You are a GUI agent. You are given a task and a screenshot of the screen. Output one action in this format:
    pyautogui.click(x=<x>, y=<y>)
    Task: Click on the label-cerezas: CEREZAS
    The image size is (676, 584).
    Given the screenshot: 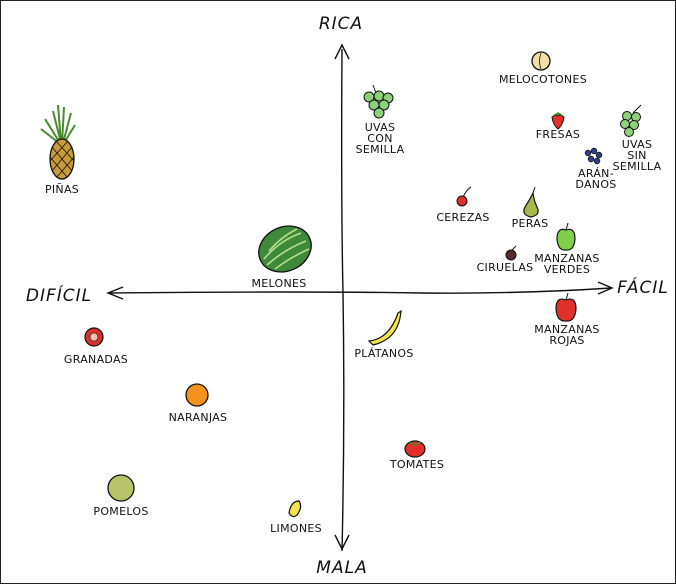 What is the action you would take?
    pyautogui.click(x=462, y=217)
    